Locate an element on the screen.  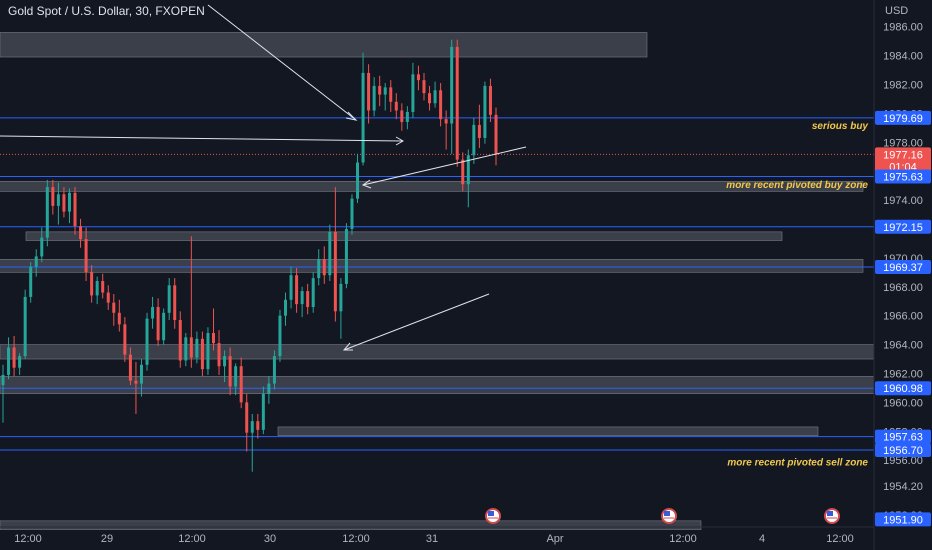
x-tick-label: Apr is located at coordinates (554, 539).